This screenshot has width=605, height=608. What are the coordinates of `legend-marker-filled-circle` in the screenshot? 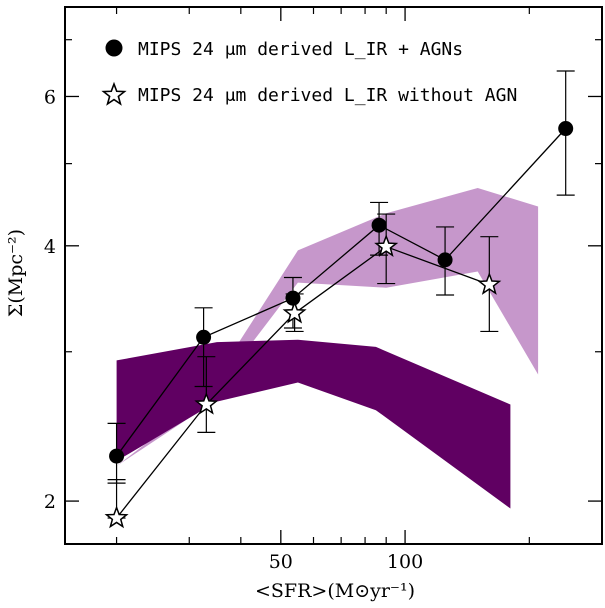 It's located at (114, 48).